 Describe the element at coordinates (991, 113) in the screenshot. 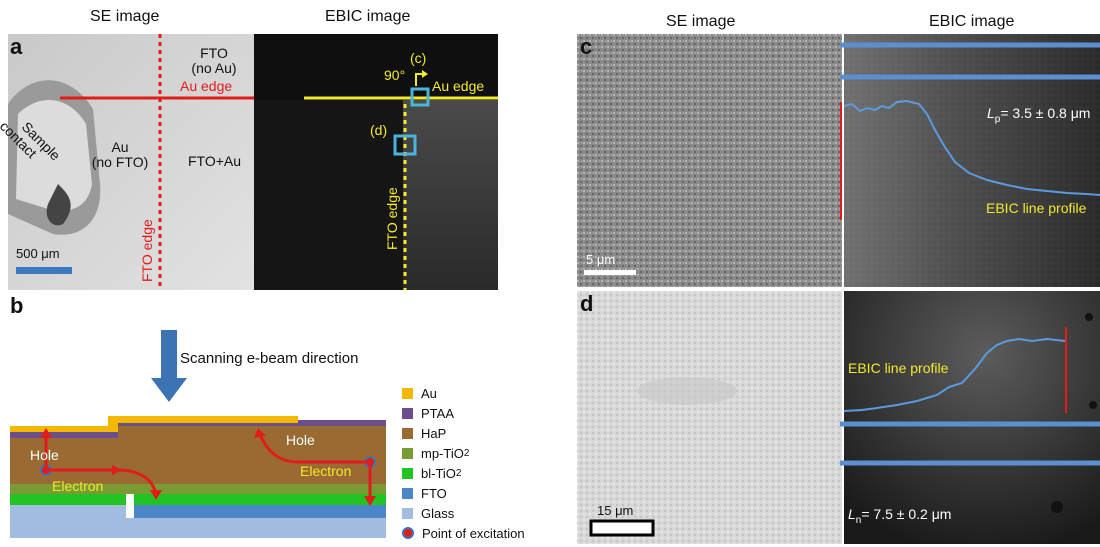

I see `panel-c-lp-prefix: L` at that location.